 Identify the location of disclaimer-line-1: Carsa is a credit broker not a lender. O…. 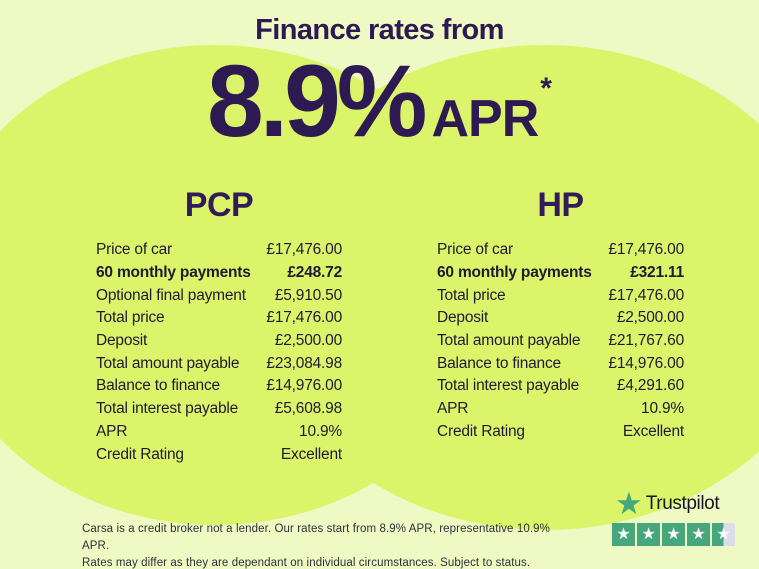
(316, 537).